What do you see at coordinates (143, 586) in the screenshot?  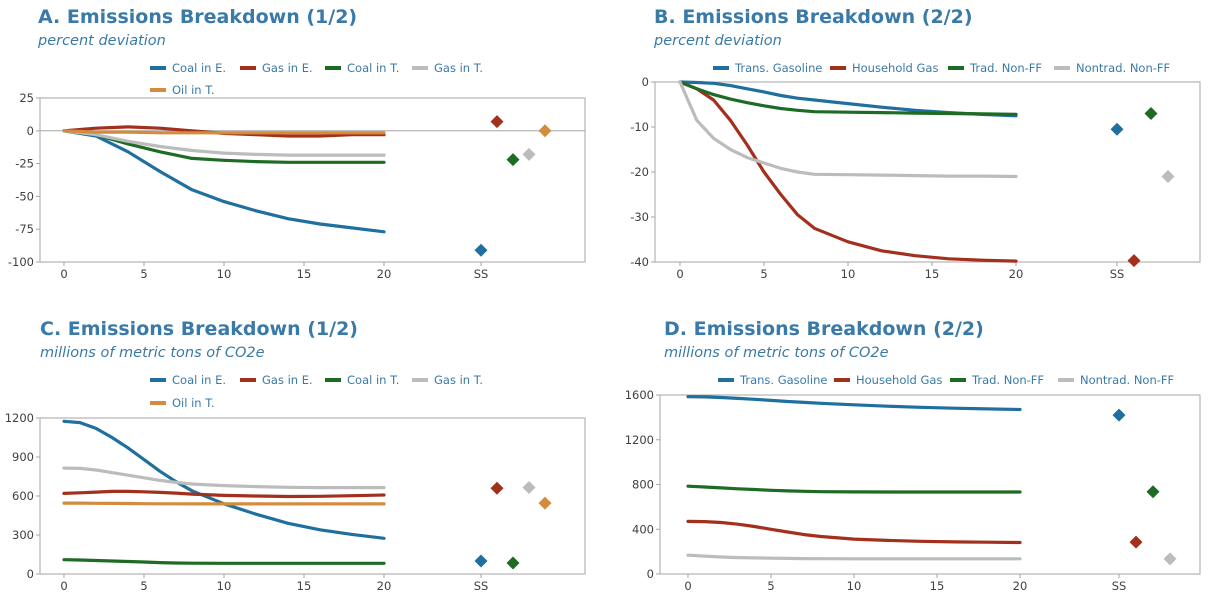 I see `chart-c-xtick-label: 5` at bounding box center [143, 586].